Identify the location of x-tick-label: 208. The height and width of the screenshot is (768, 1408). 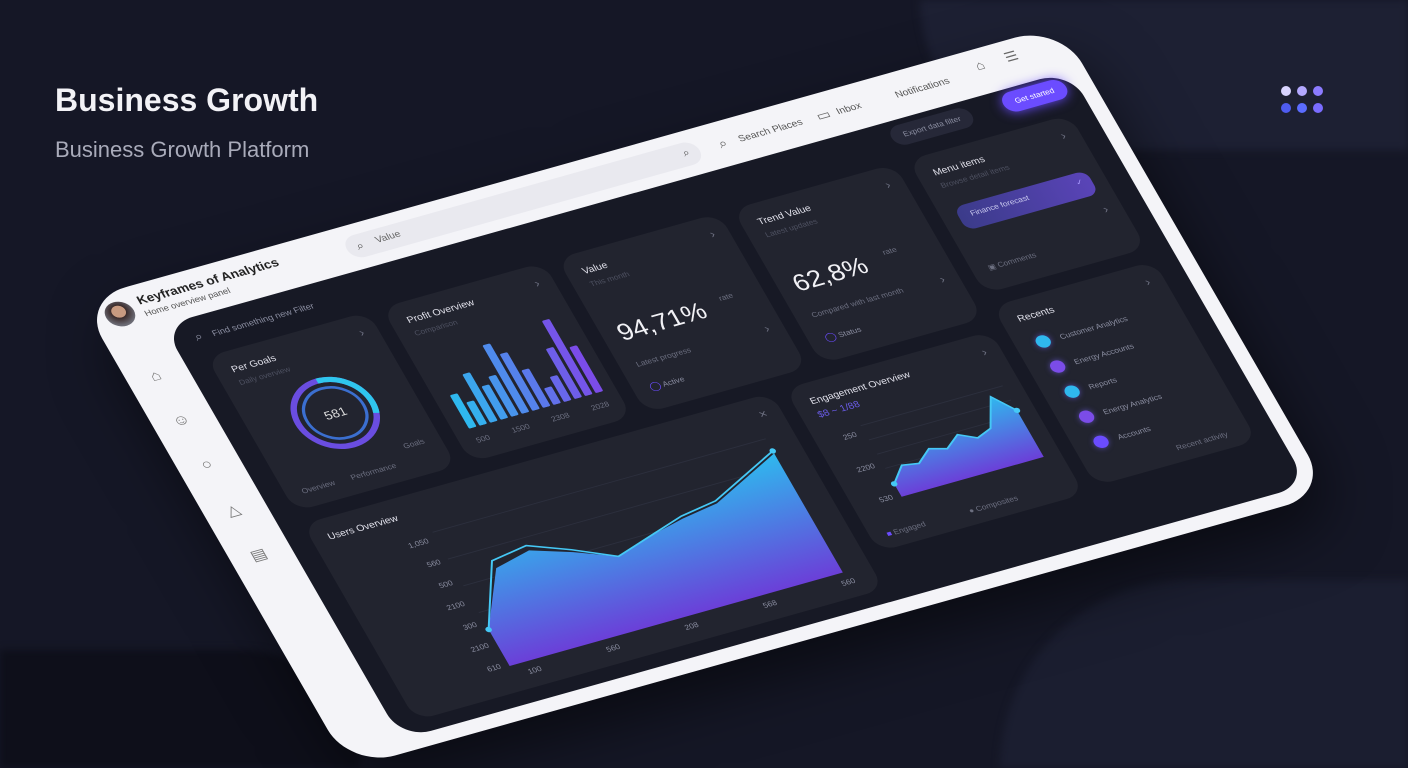
(692, 625).